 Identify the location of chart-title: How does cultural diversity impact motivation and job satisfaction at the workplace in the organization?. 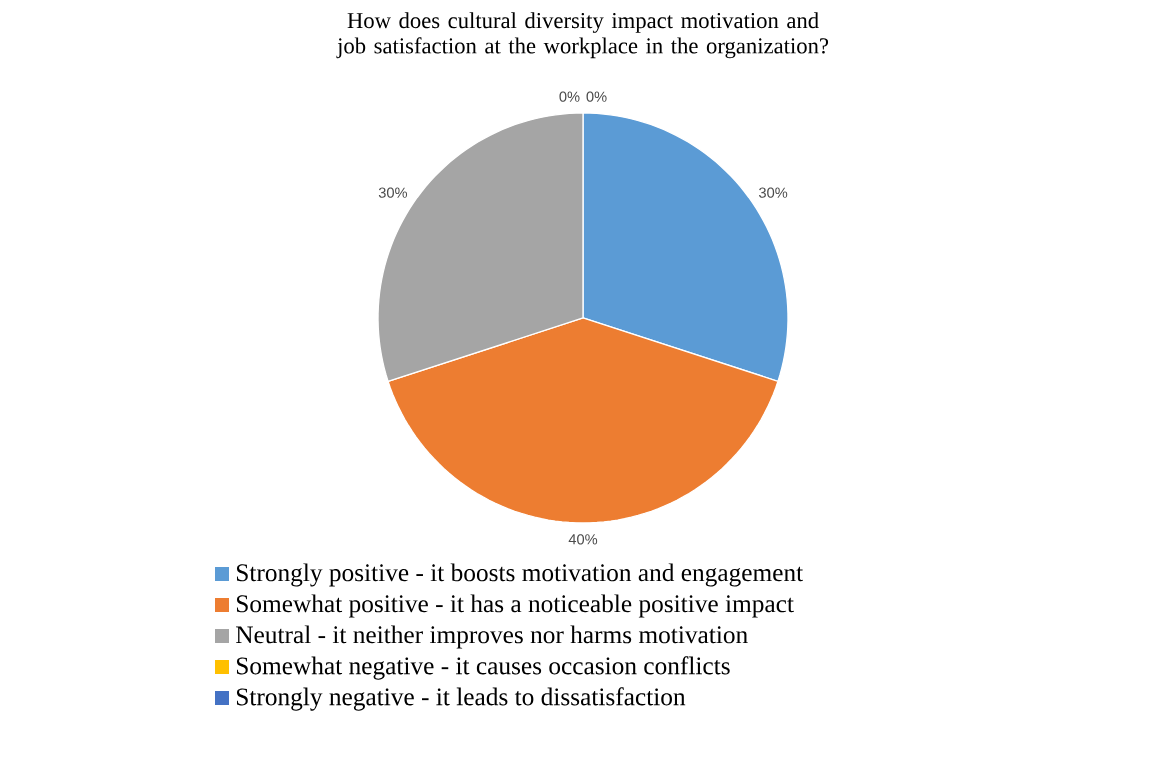
(582, 35).